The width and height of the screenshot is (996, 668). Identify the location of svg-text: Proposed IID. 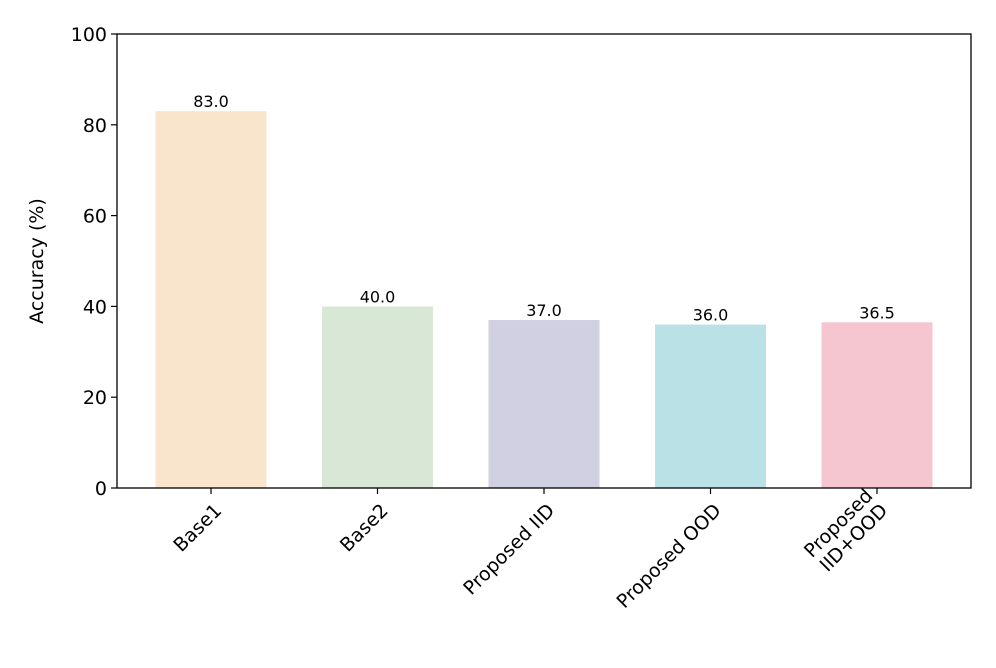
(509, 550).